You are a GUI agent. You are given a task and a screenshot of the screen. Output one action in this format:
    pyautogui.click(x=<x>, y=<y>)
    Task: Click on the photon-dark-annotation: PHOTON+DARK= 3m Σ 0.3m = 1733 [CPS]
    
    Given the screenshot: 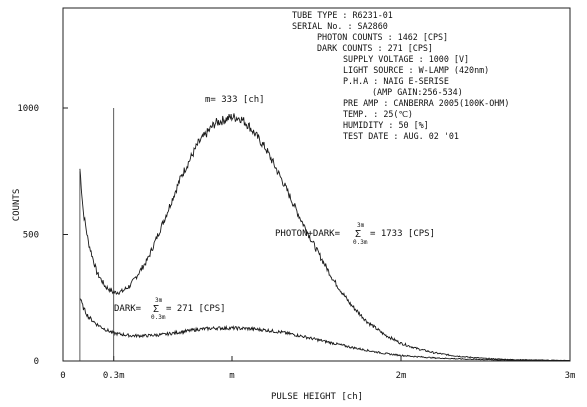 What is the action you would take?
    pyautogui.click(x=355, y=234)
    